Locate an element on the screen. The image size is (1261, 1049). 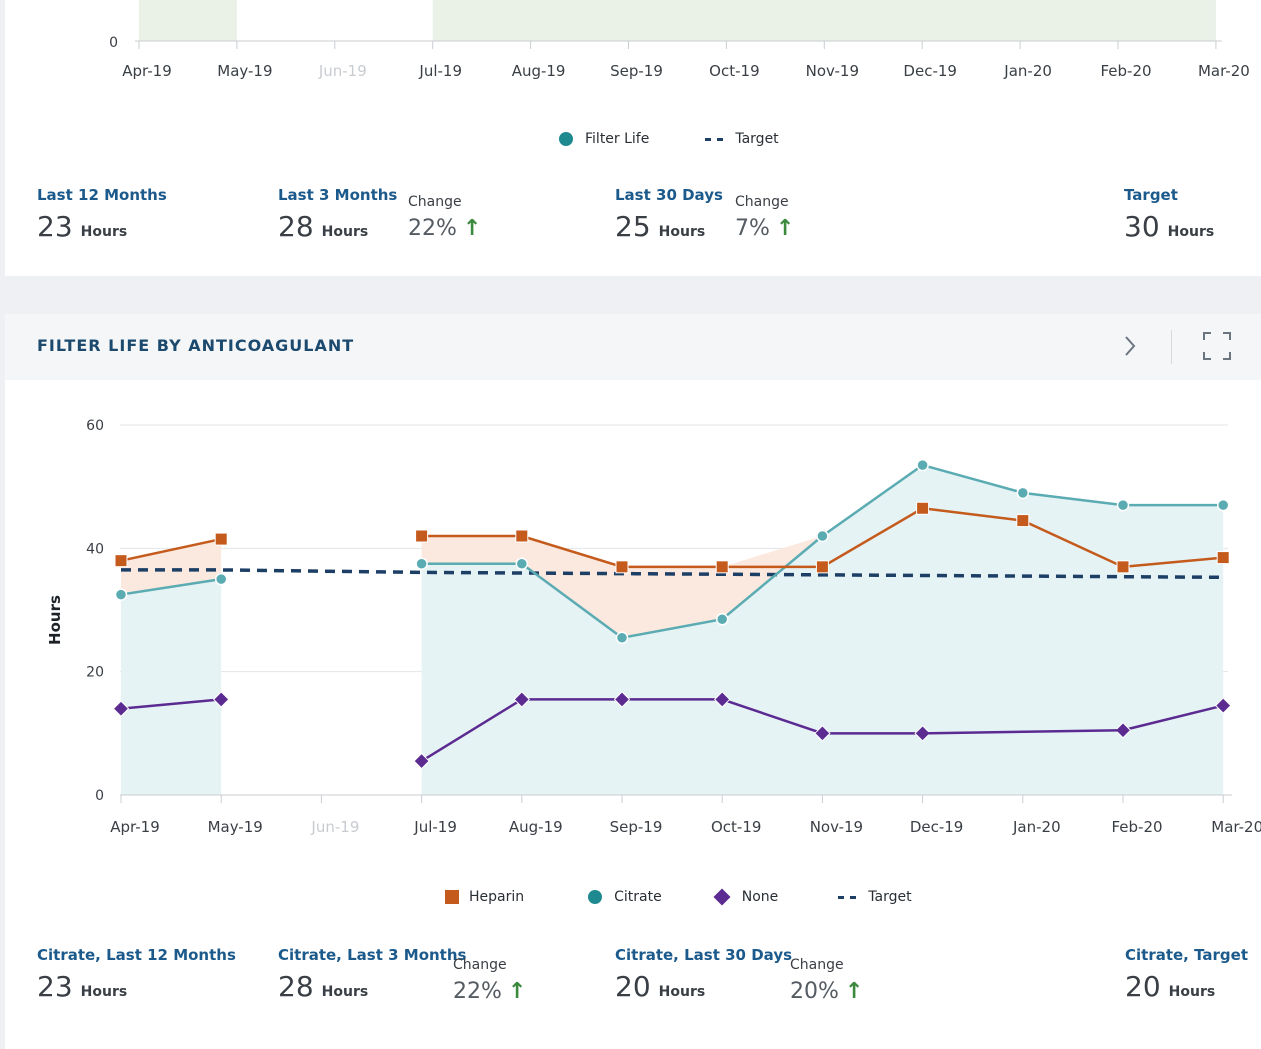
y-tick-label: 20 is located at coordinates (95, 673).